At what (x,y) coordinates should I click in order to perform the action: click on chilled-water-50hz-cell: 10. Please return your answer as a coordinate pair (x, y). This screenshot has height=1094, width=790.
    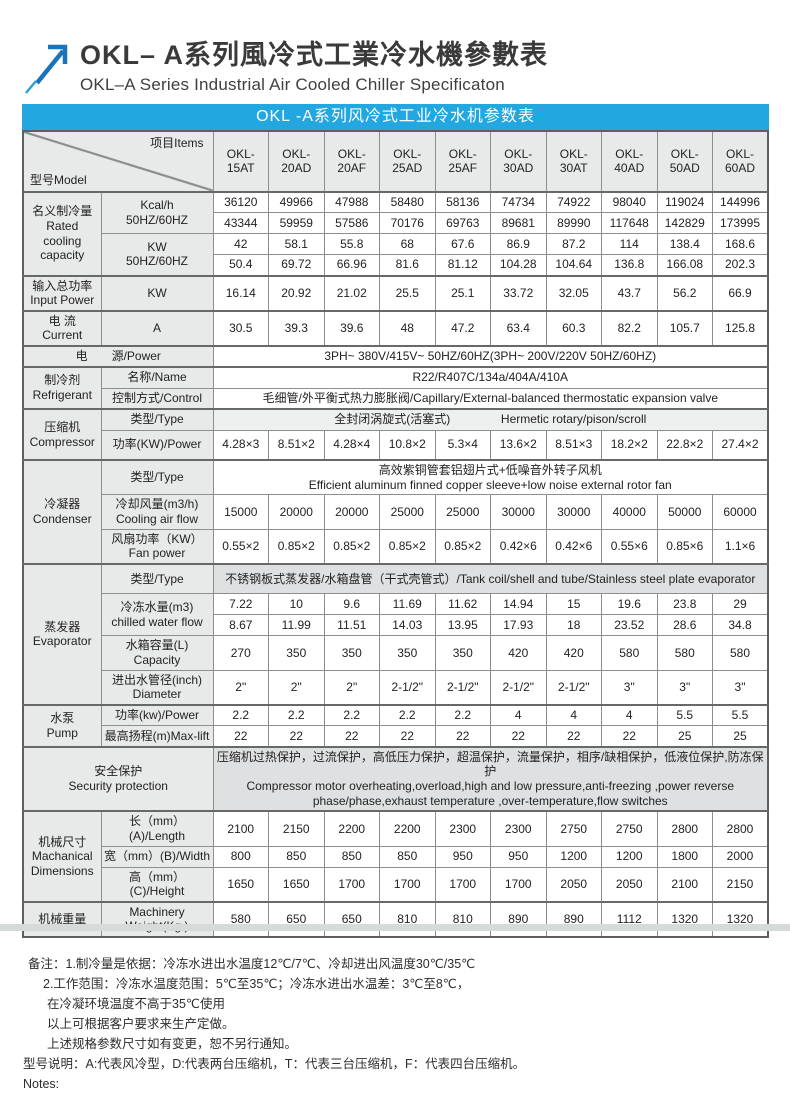
    Looking at the image, I should click on (296, 604).